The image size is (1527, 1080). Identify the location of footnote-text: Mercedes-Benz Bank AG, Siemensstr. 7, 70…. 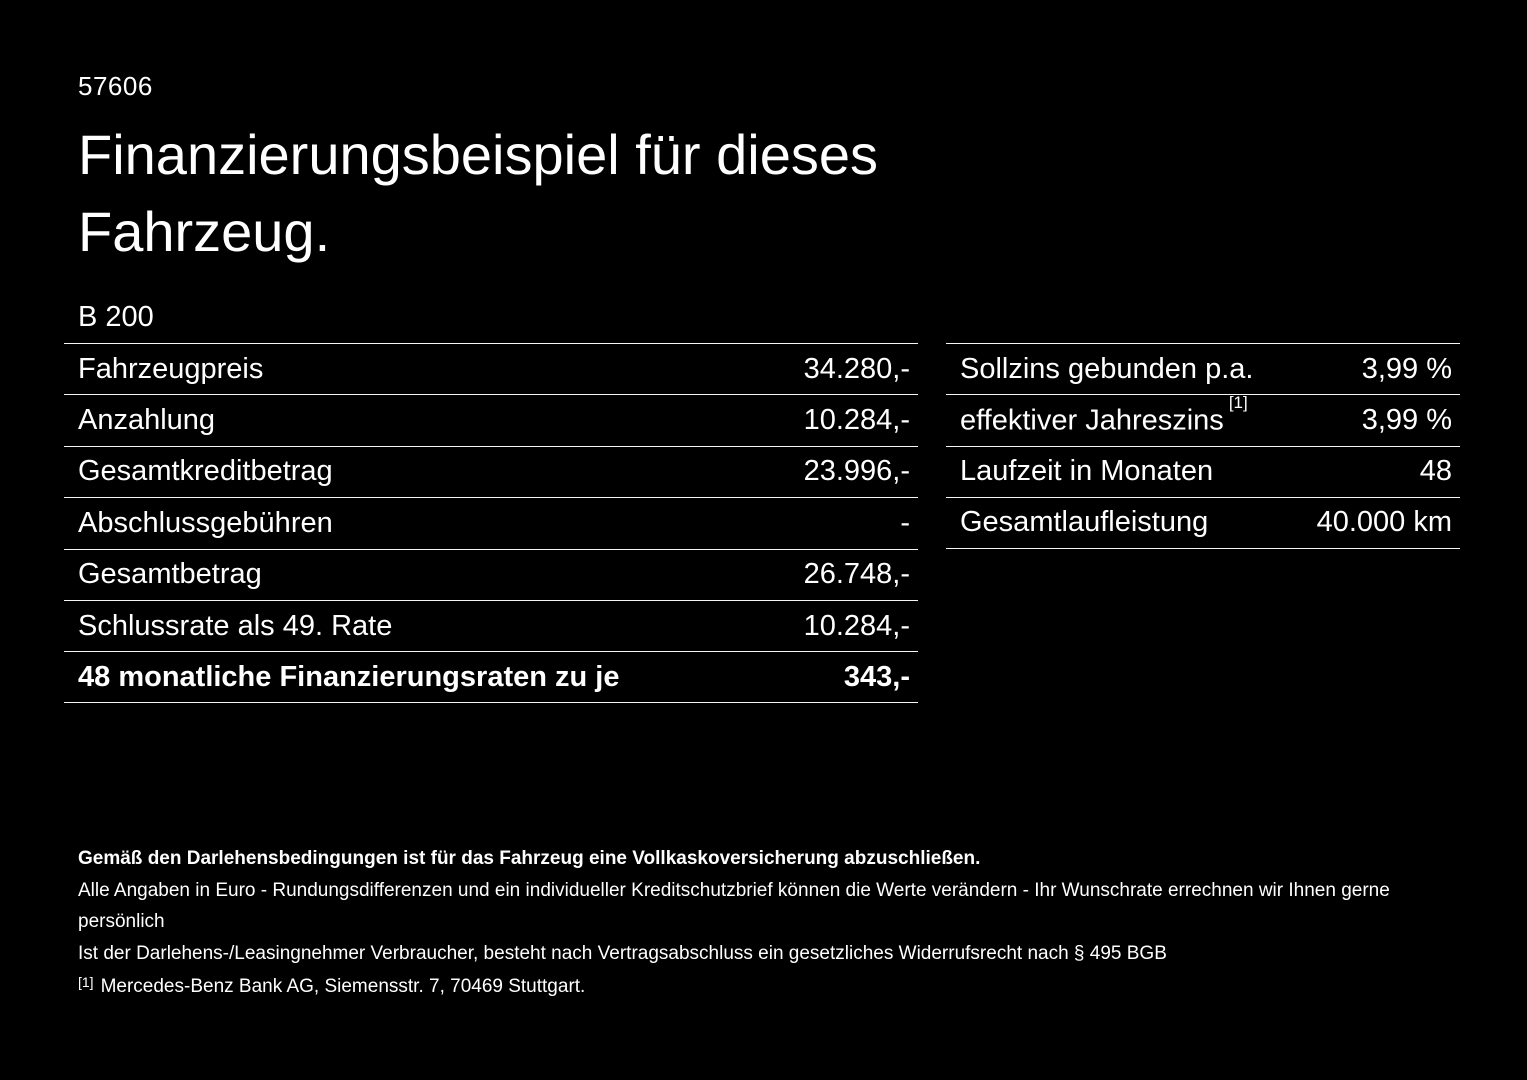
(343, 986).